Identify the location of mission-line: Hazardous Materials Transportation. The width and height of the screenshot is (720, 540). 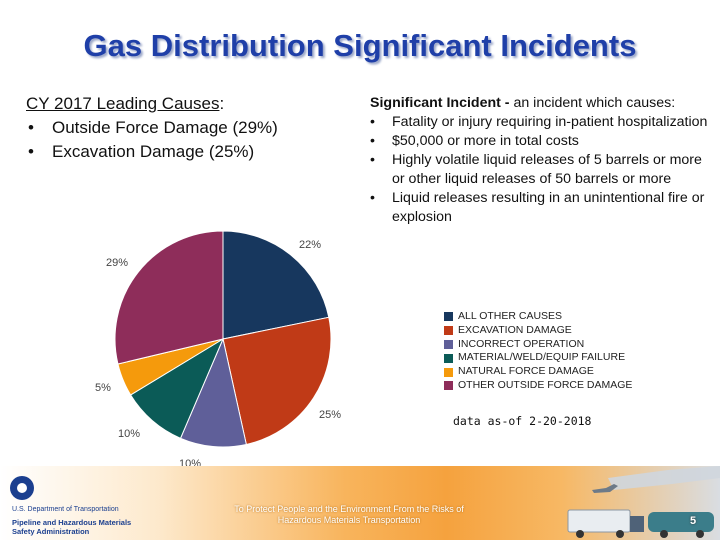
(349, 520).